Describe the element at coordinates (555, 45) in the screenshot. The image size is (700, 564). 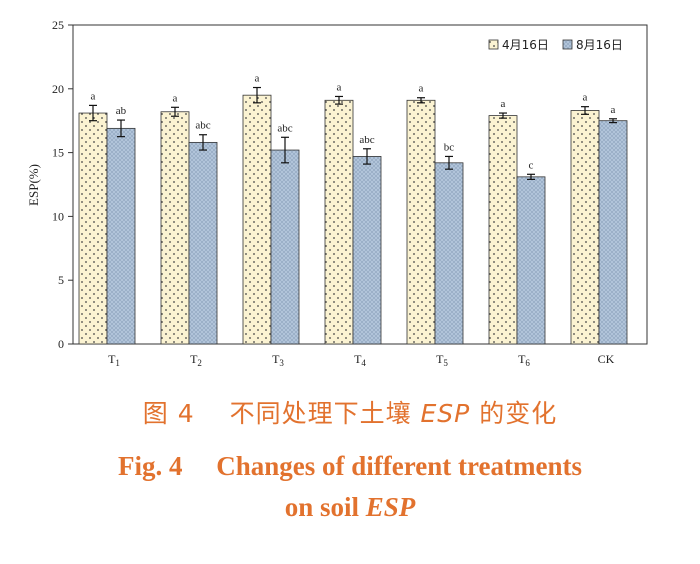
I see `legend: 4月16日 8月16日` at that location.